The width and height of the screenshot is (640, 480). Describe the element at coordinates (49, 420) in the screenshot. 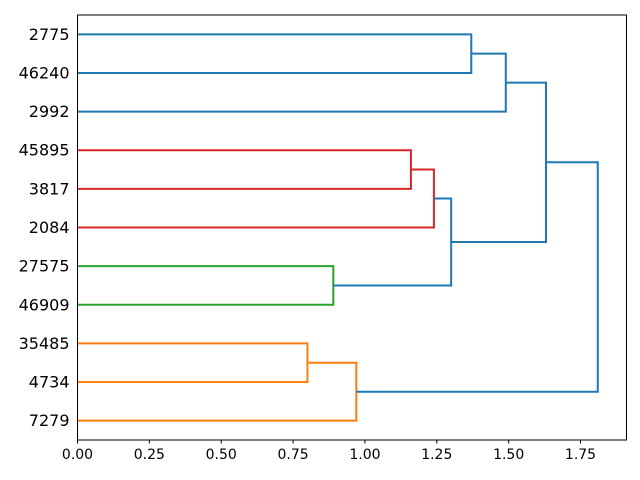

I see `leaf-label: 7279` at that location.